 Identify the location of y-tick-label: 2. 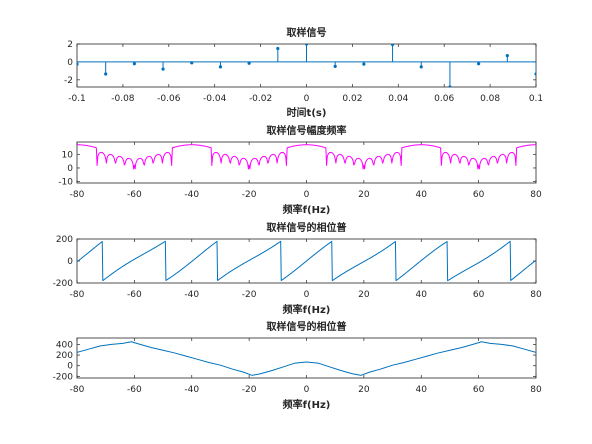
(70, 45).